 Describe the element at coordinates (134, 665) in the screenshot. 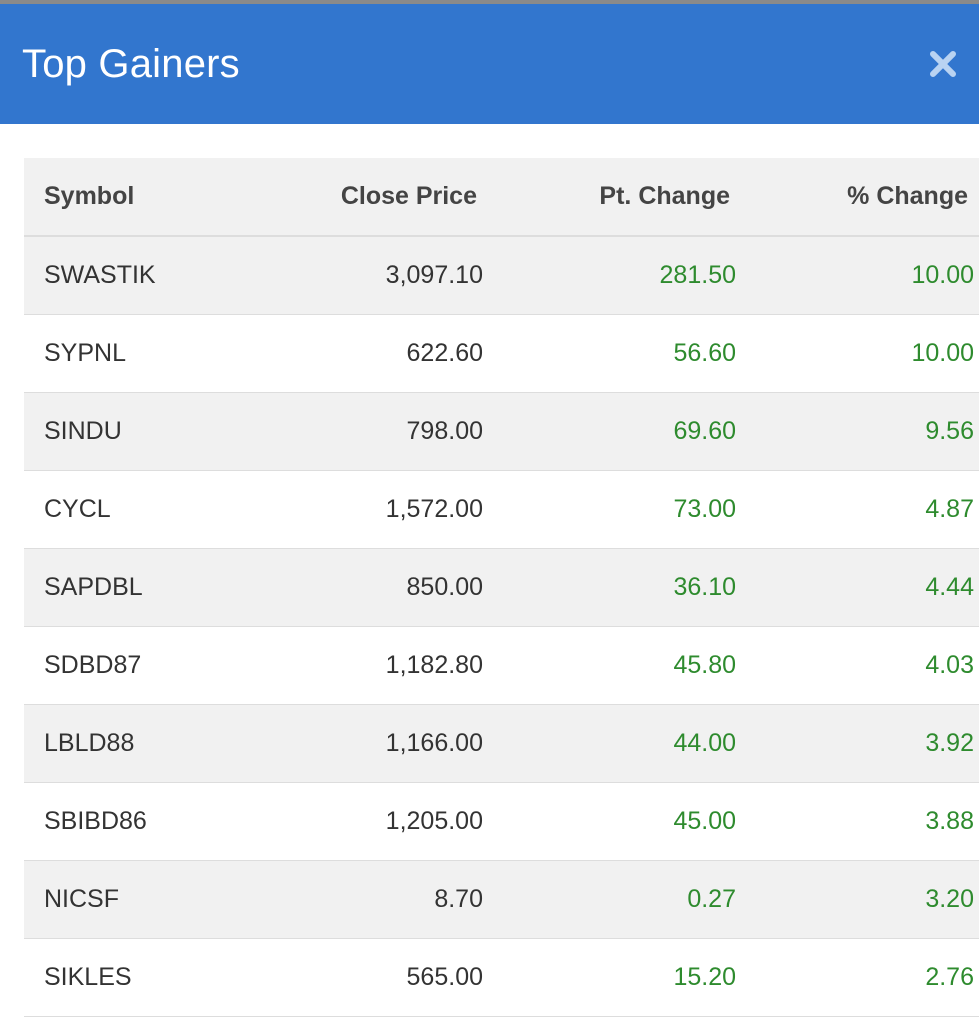

I see `symbol-cell: SDBD87` at that location.